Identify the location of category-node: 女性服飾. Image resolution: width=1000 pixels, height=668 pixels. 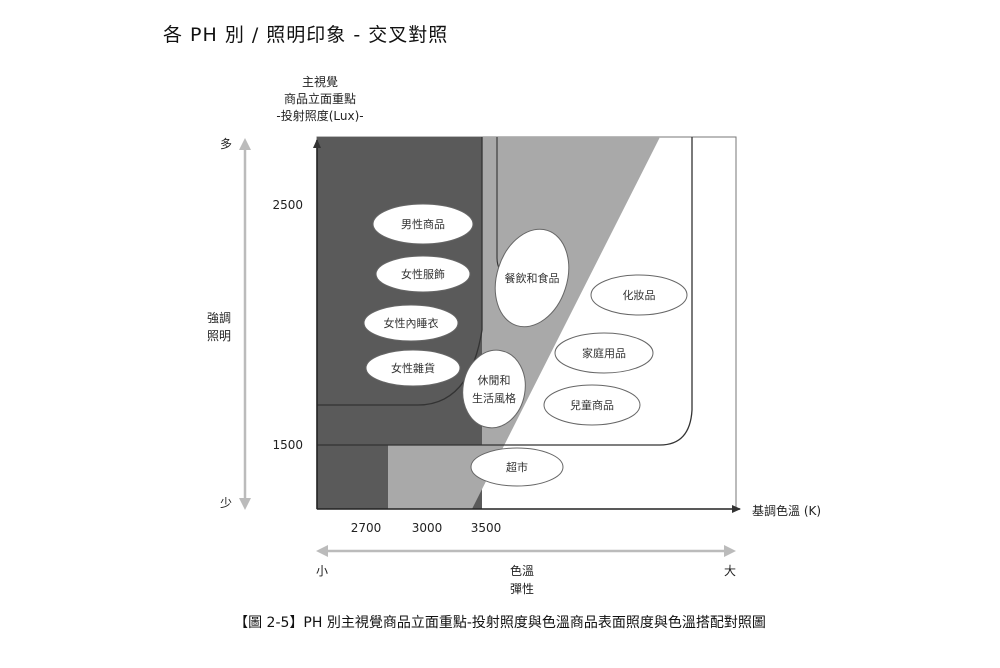
(423, 274).